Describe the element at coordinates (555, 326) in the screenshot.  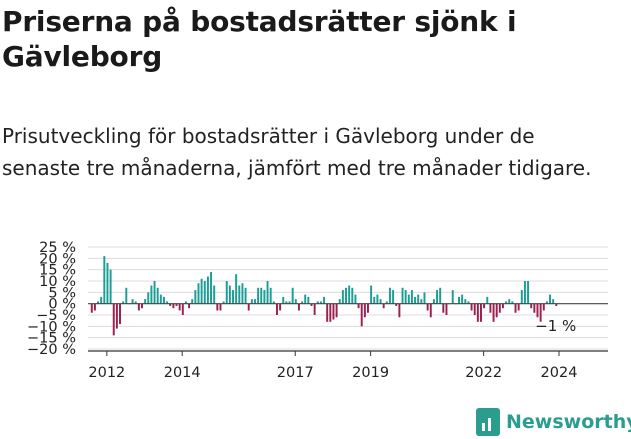
I see `last-value-label: −1 %` at that location.